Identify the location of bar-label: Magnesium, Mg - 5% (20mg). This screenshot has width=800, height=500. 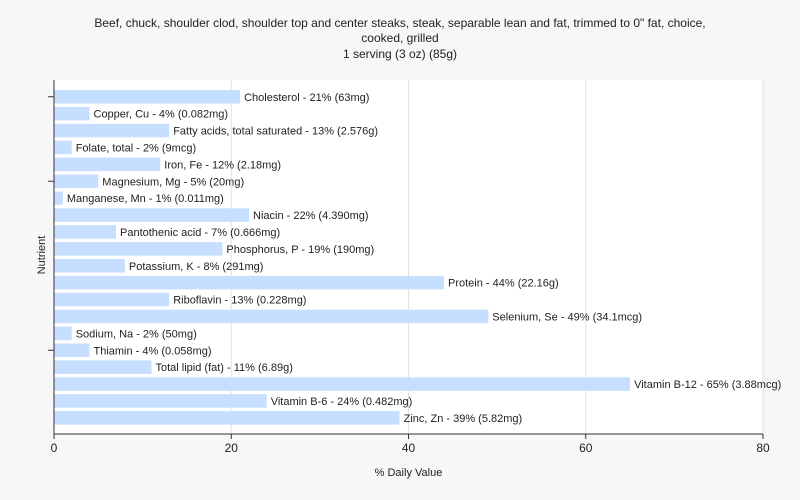
(173, 182).